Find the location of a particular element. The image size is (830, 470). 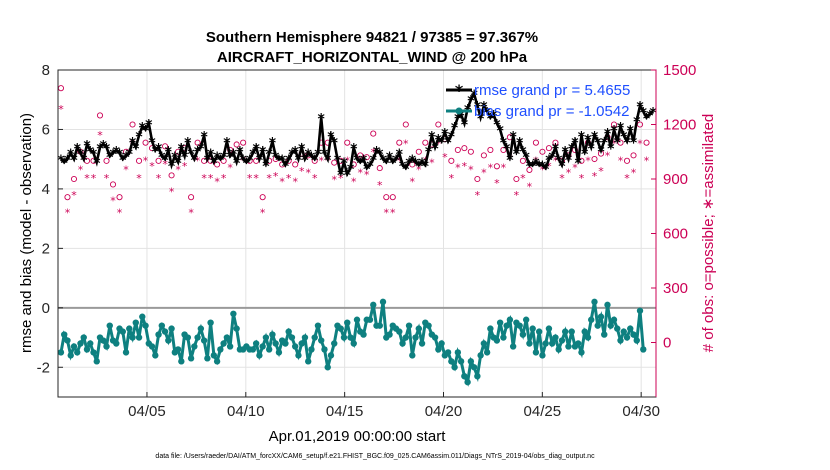

x-tick-label: 04/20 is located at coordinates (444, 411).